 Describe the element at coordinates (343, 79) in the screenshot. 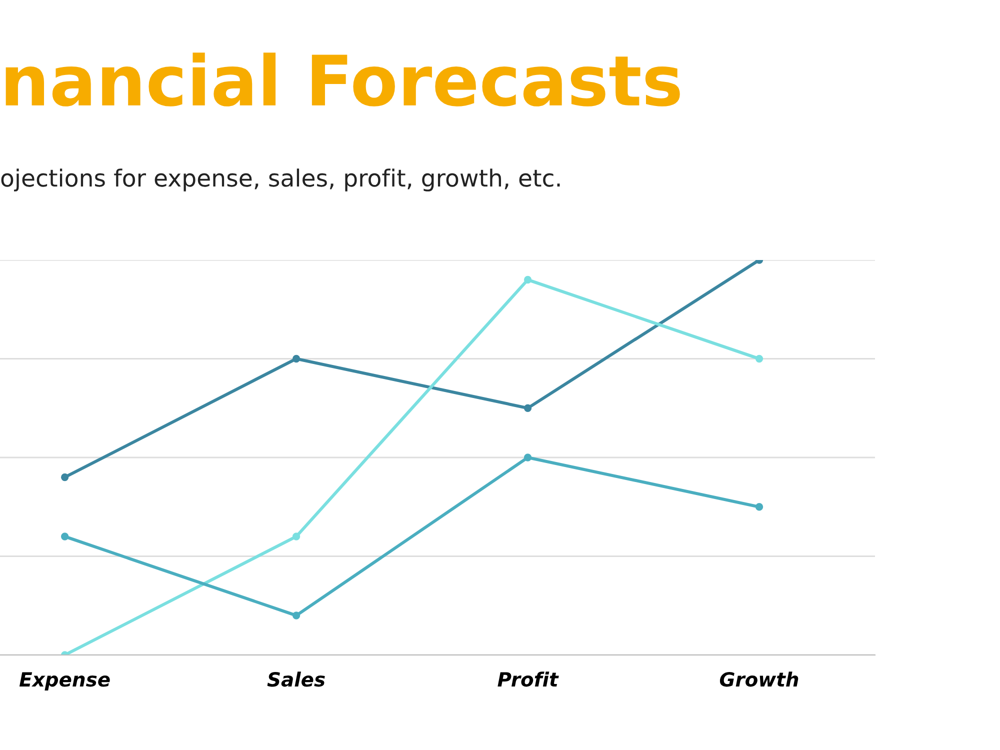

I see `chart-title: nancial Forecasts` at that location.